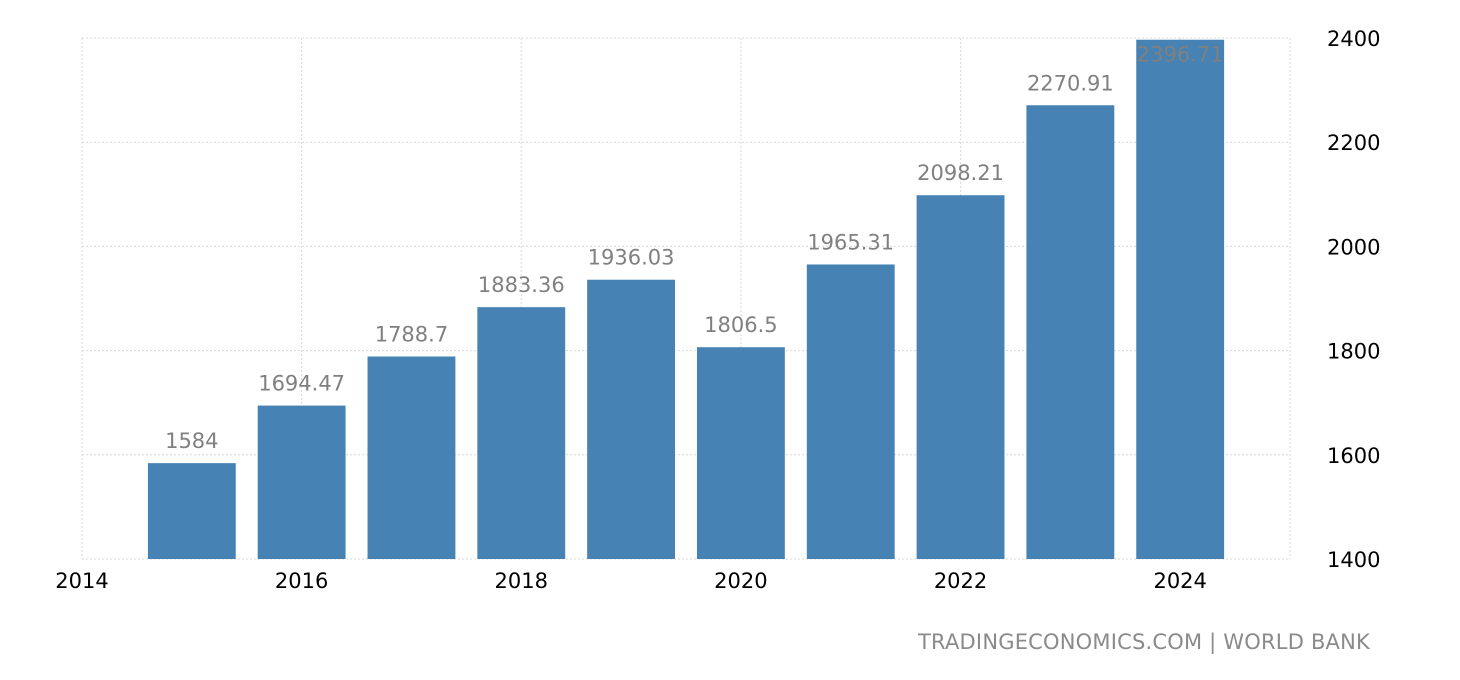 This screenshot has height=680, width=1460. I want to click on y-tick-label: 1600, so click(1353, 456).